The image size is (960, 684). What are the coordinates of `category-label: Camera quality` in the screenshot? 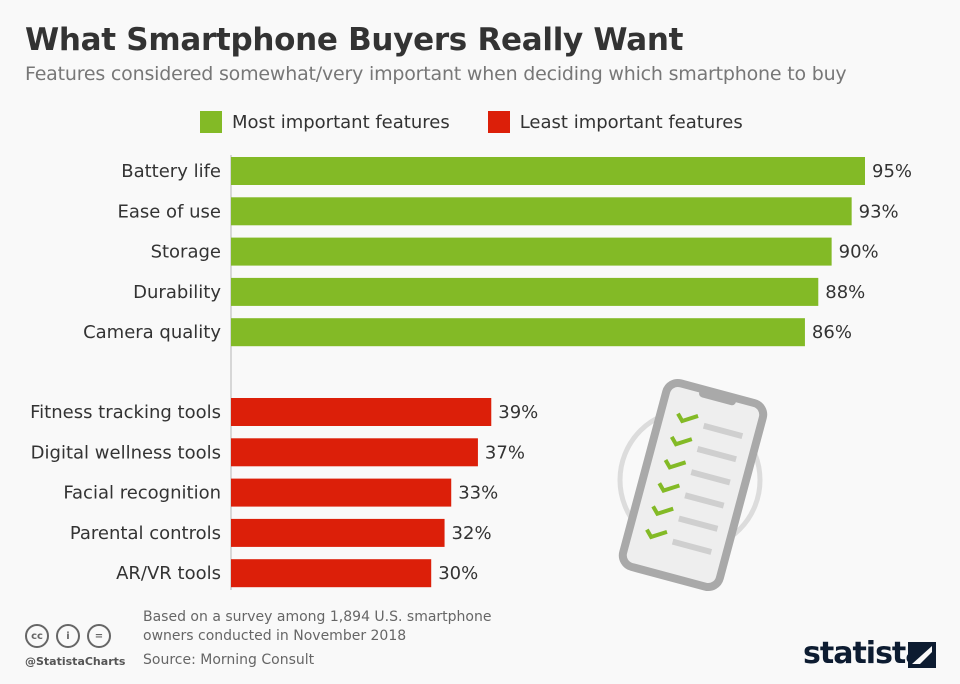 It's located at (152, 332).